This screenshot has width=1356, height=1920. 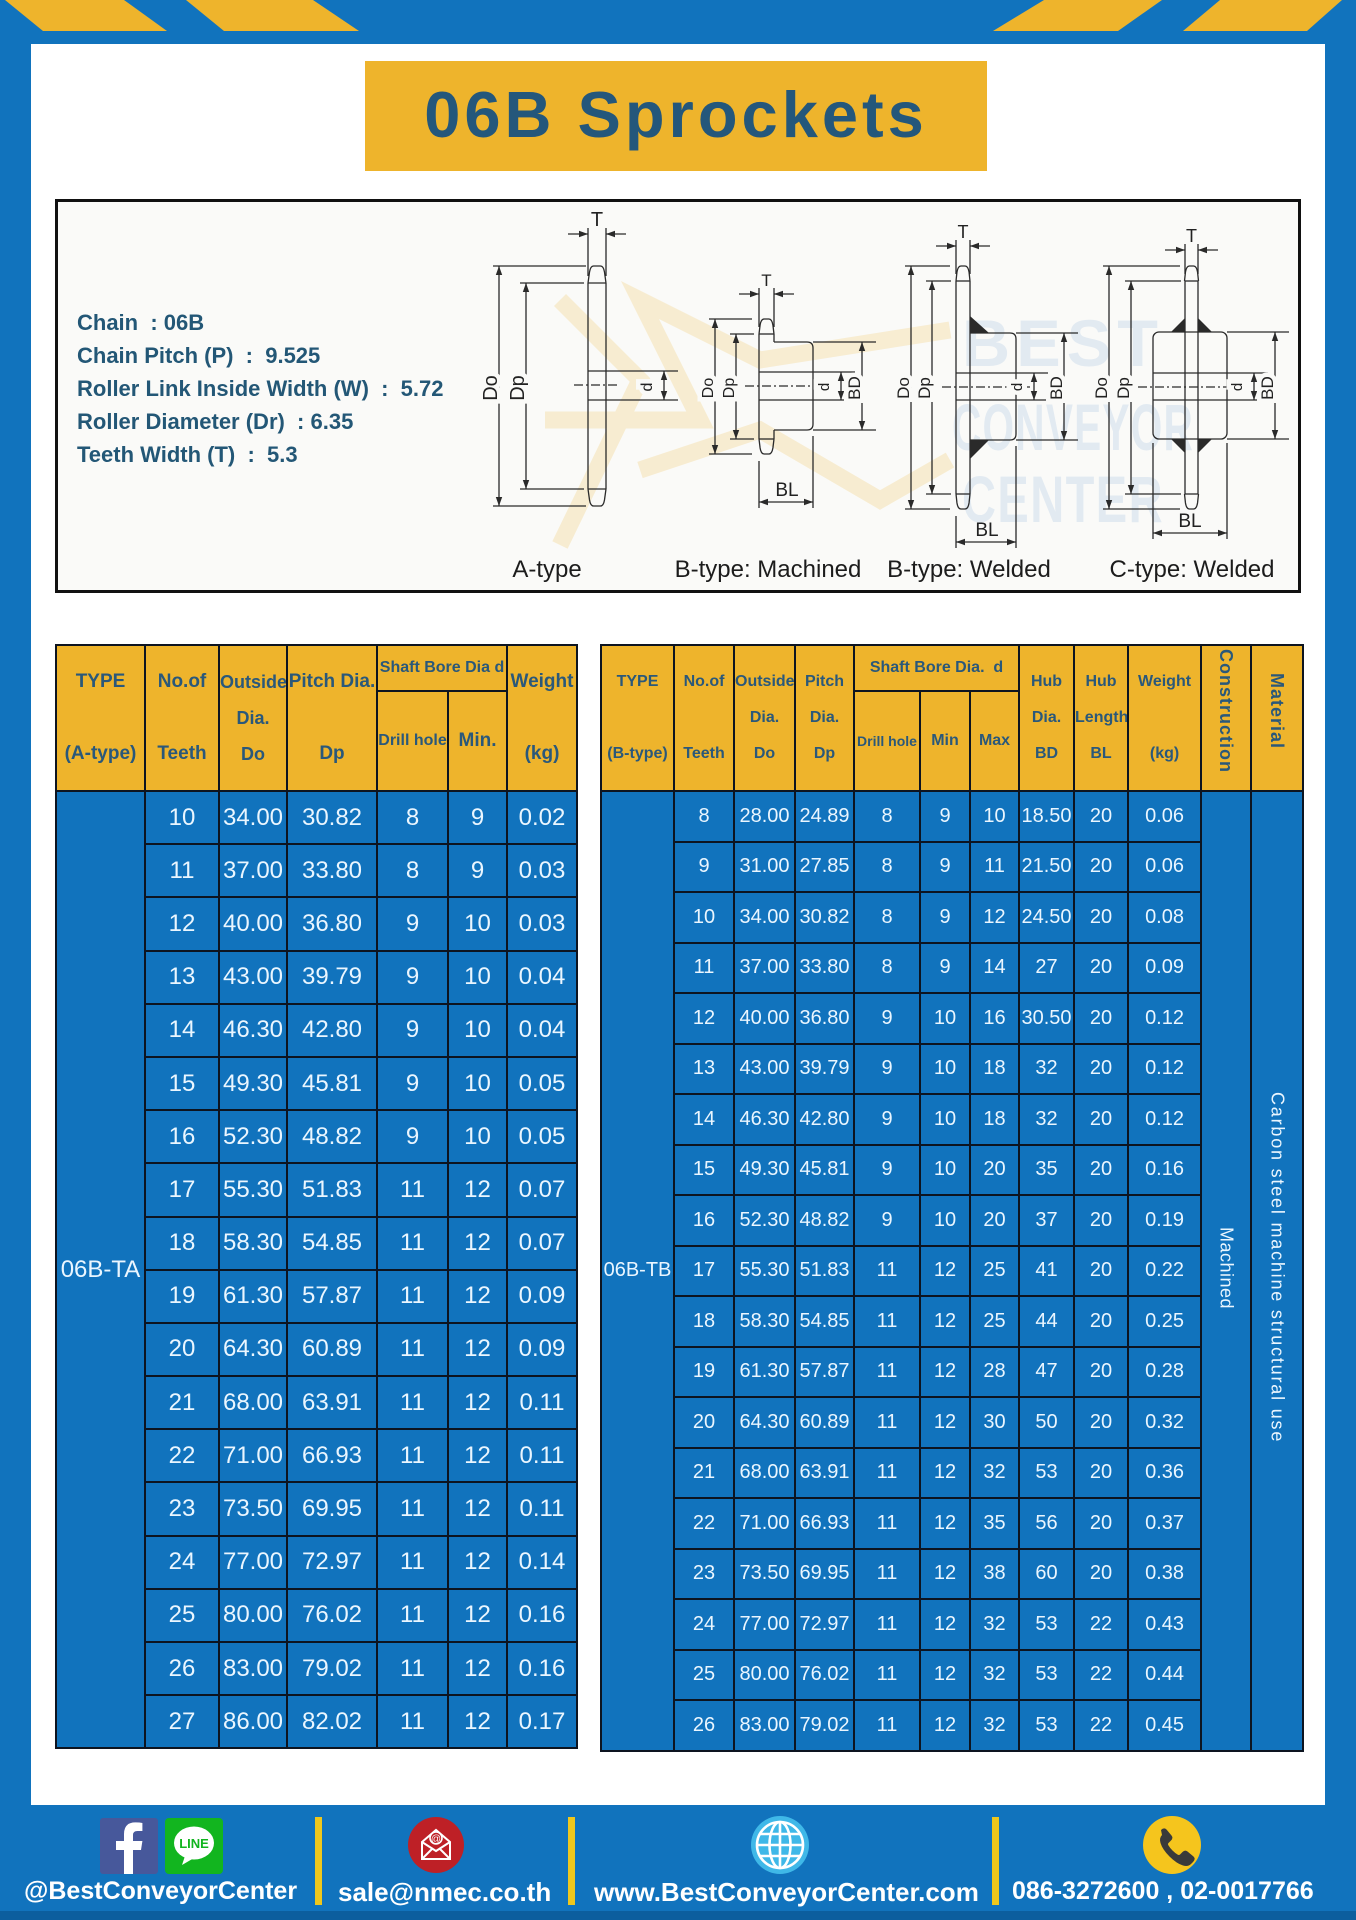 I want to click on svg-text: B-type: Machined, so click(x=768, y=569).